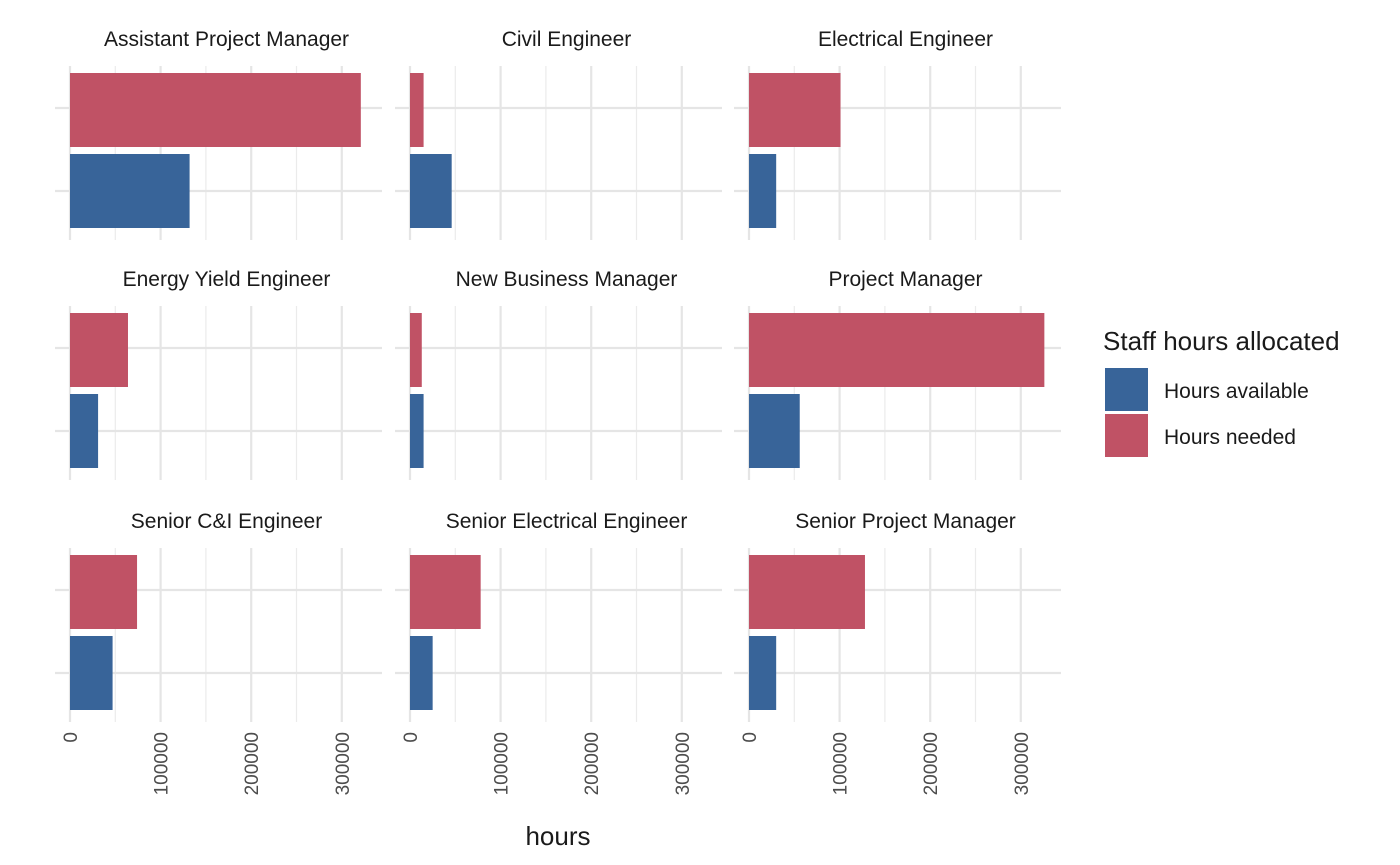  I want to click on facet-title: Senior Project Manager, so click(905, 521).